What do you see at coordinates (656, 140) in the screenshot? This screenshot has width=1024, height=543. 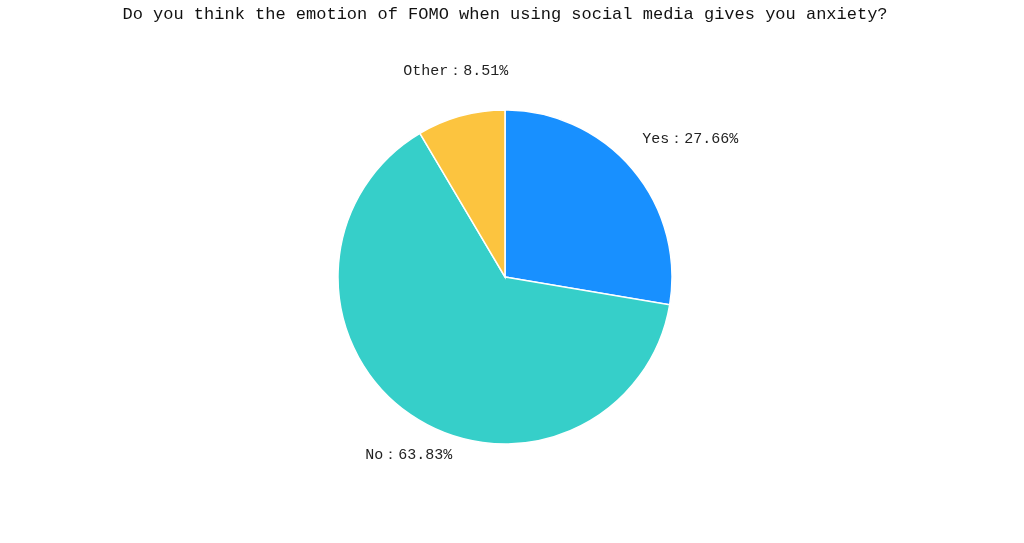 I see `slice-label: Yes` at bounding box center [656, 140].